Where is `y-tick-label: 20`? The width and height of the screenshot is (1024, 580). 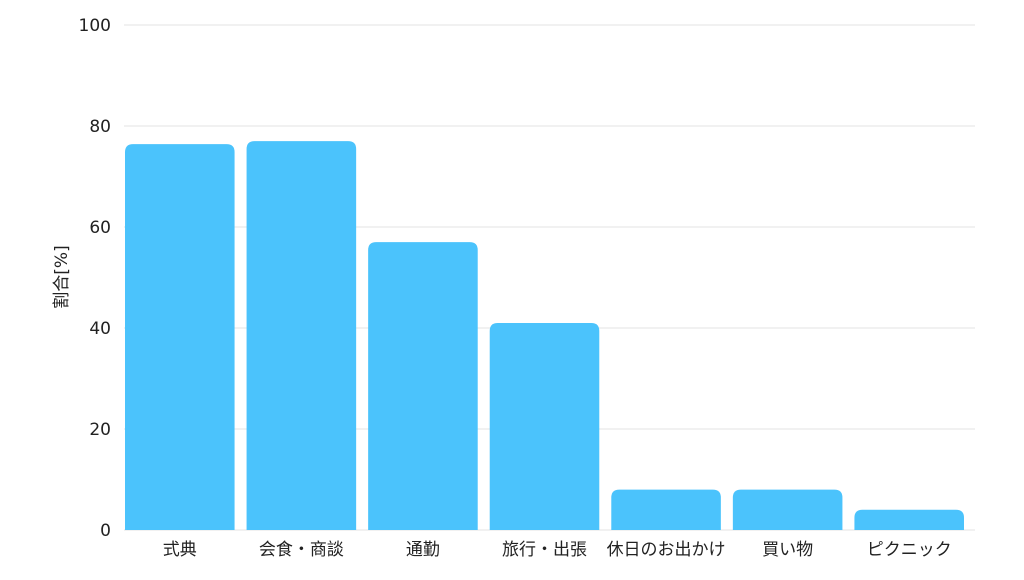 y-tick-label: 20 is located at coordinates (100, 430).